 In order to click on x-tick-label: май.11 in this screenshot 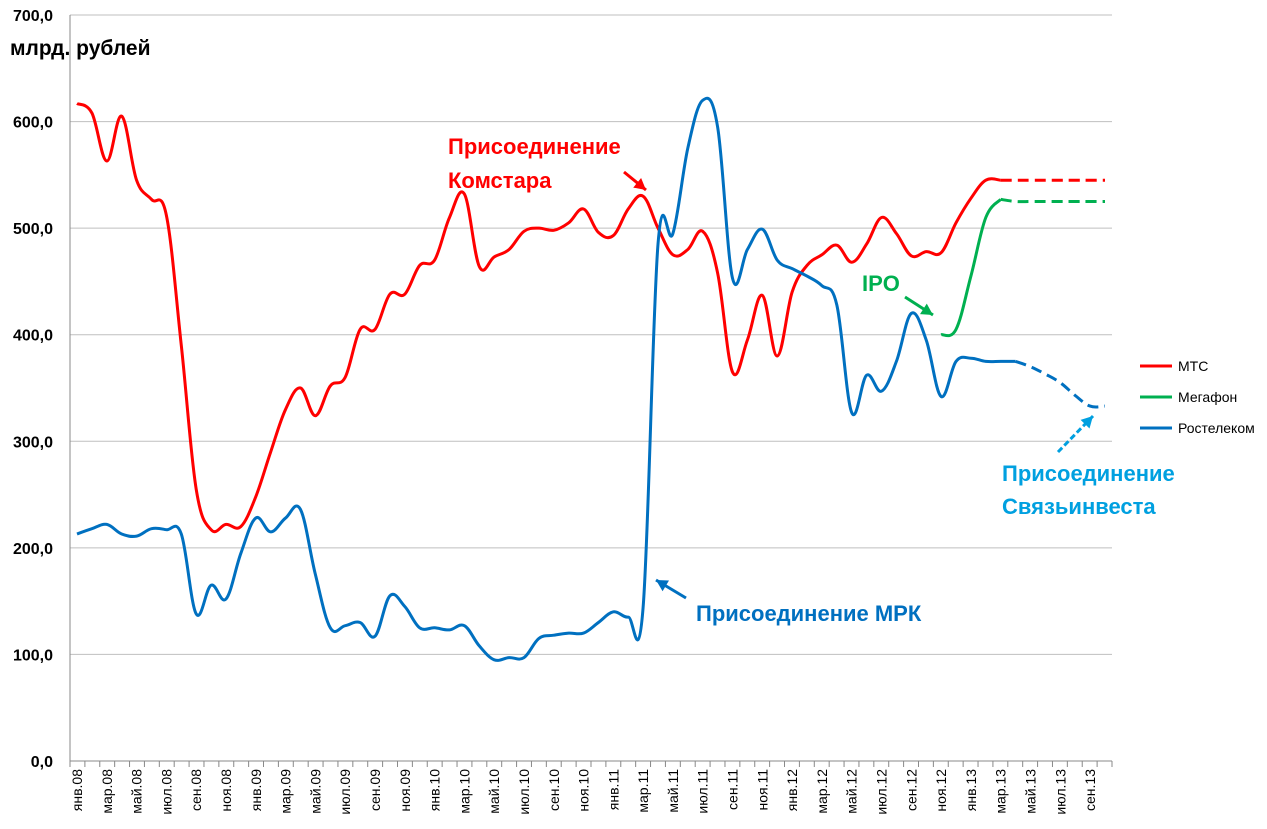, I will do `click(673, 791)`.